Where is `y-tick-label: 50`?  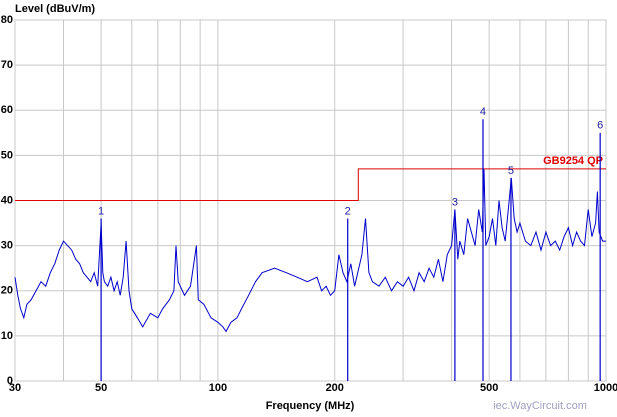
y-tick-label: 50 is located at coordinates (7, 155).